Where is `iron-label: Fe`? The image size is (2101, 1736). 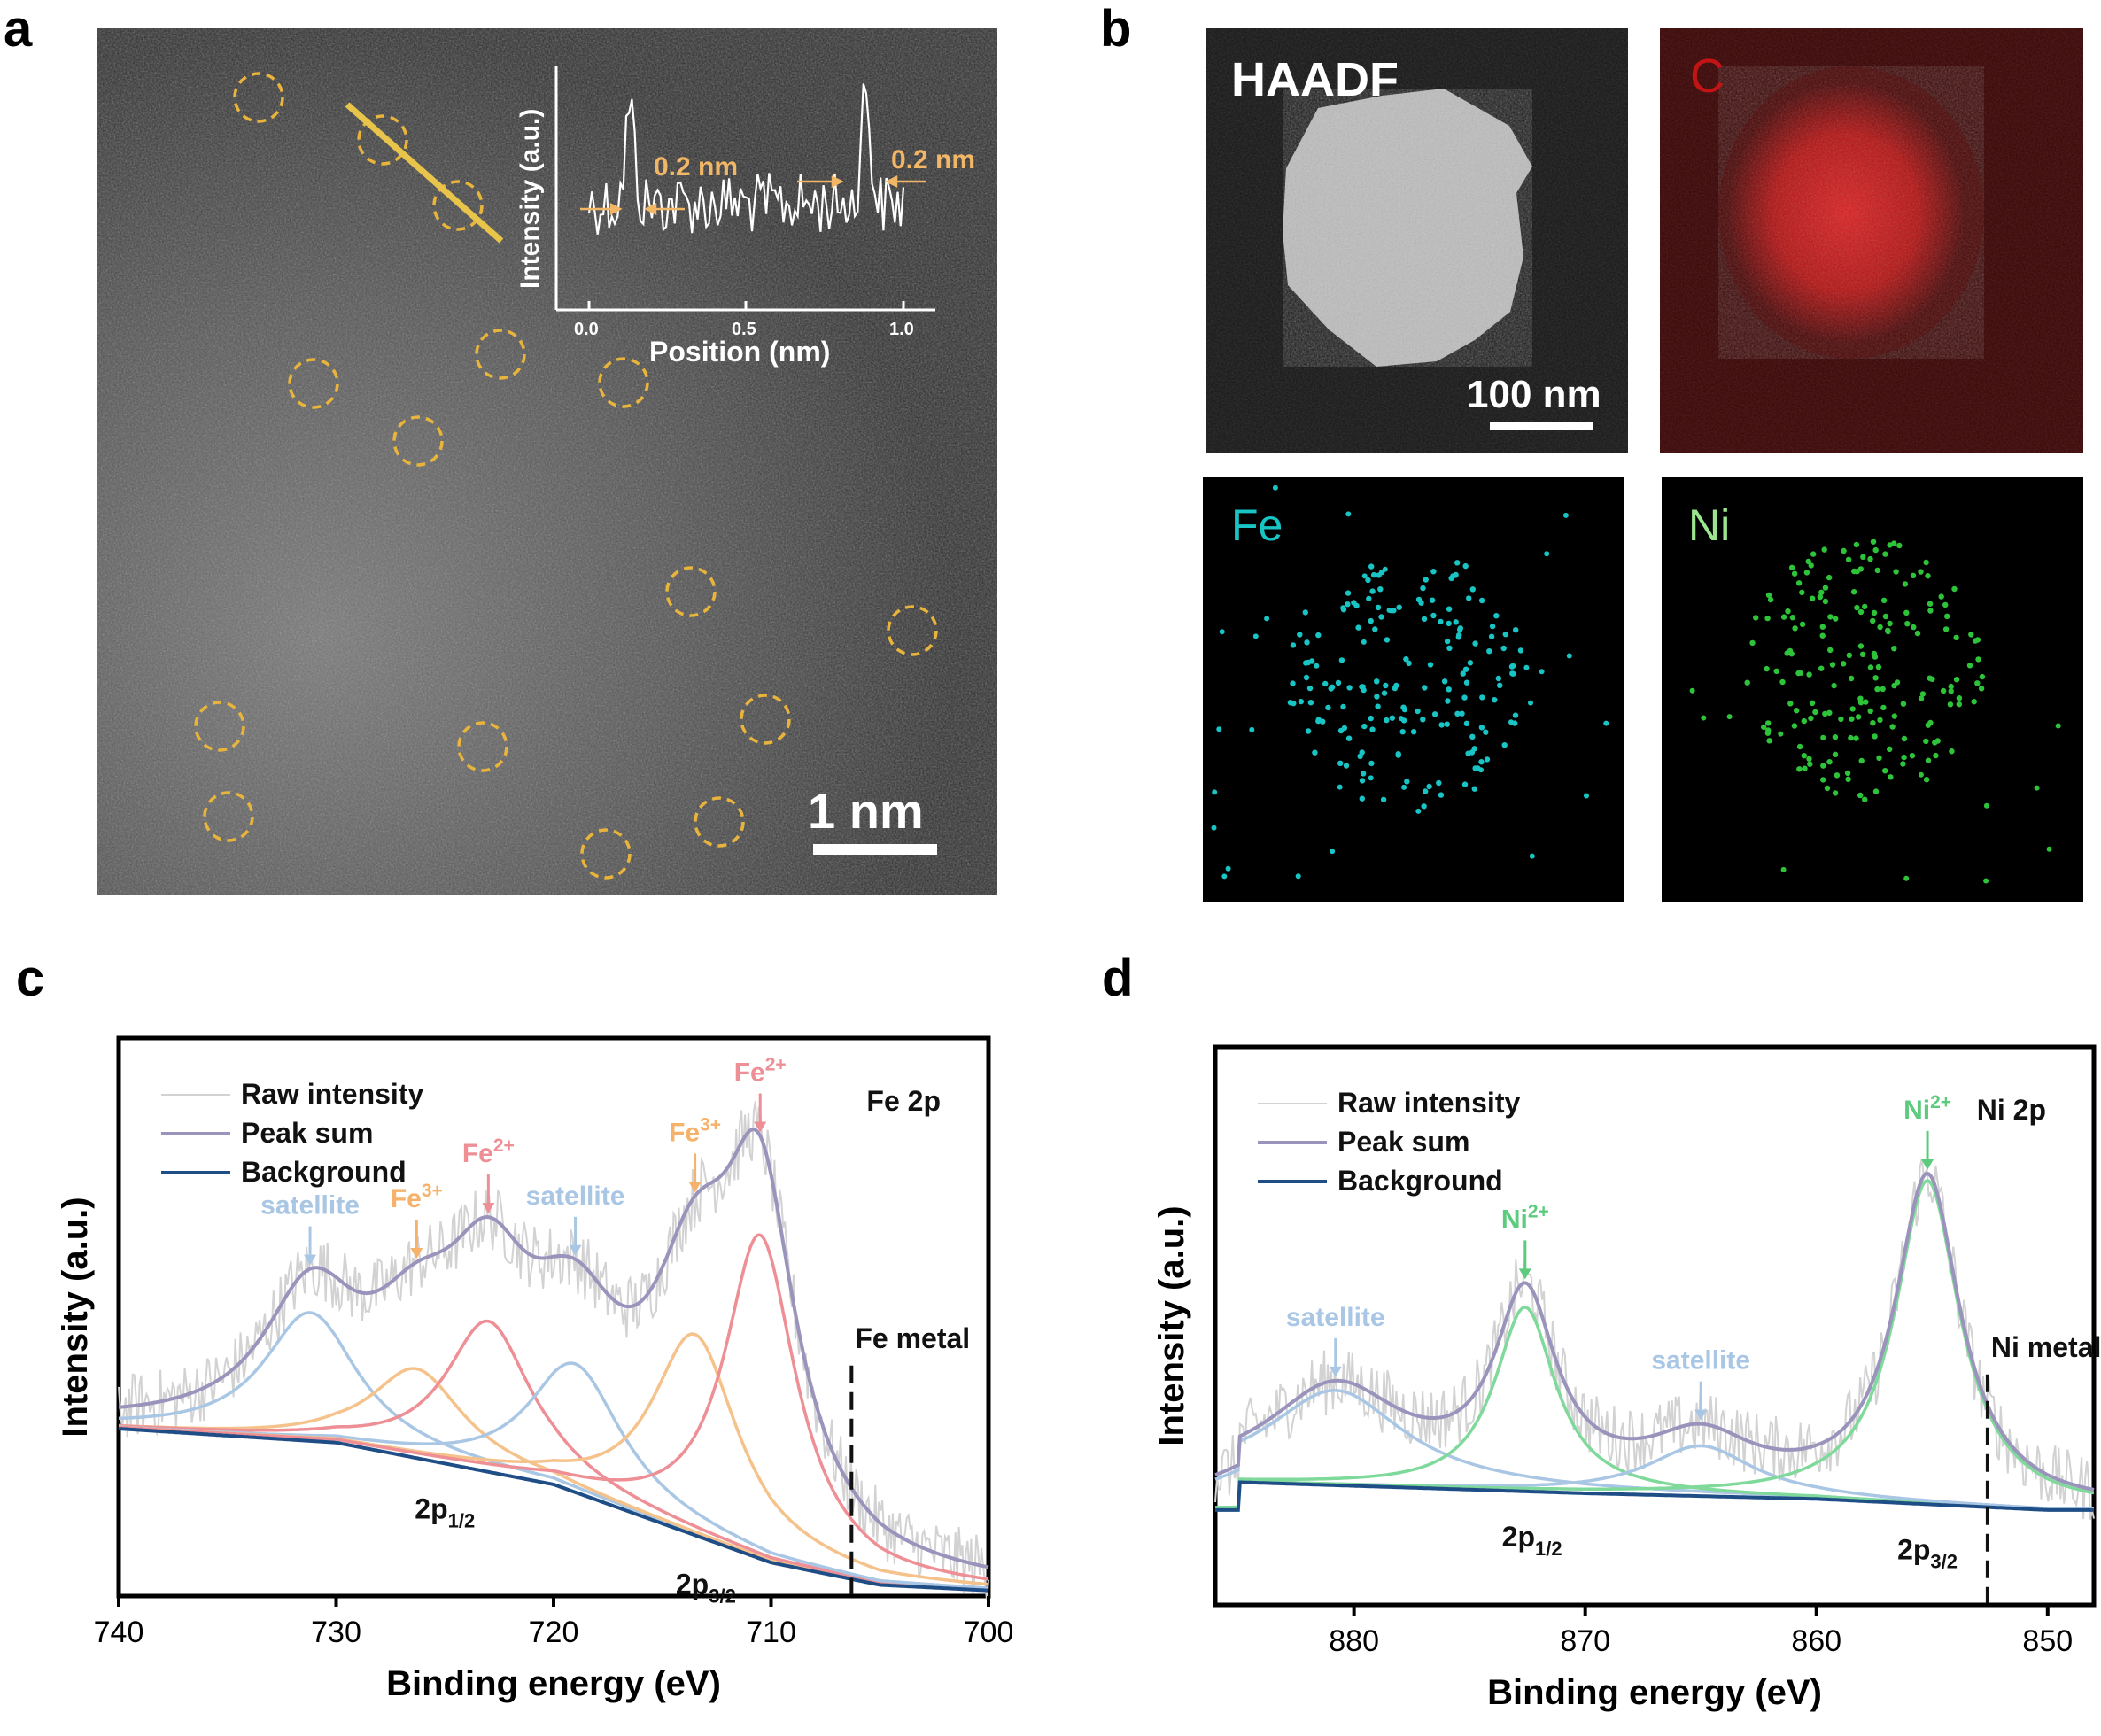 iron-label: Fe is located at coordinates (1257, 525).